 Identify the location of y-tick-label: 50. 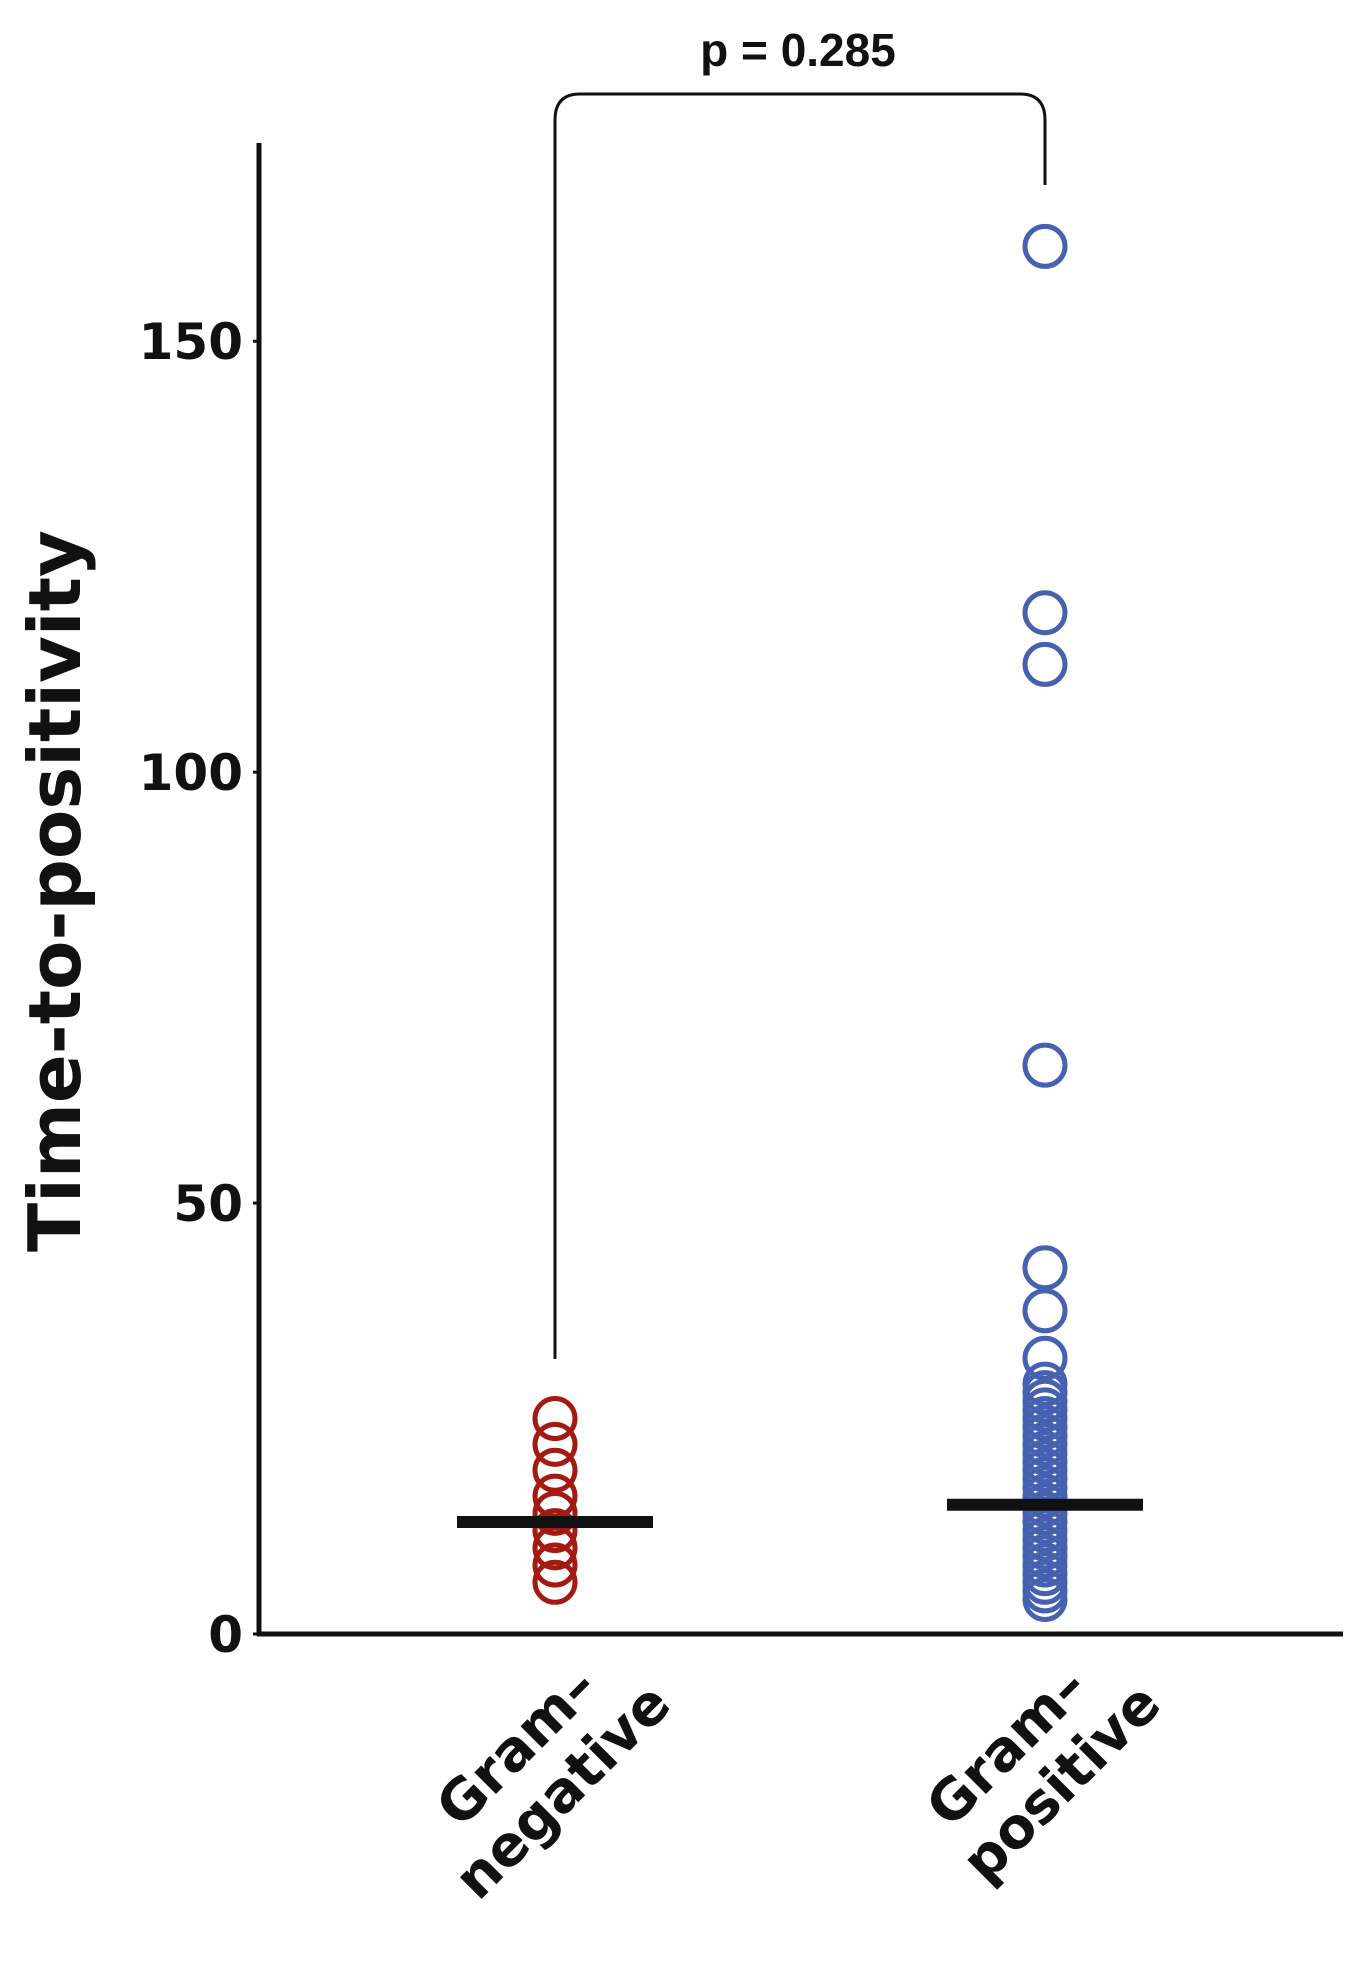
(208, 1204).